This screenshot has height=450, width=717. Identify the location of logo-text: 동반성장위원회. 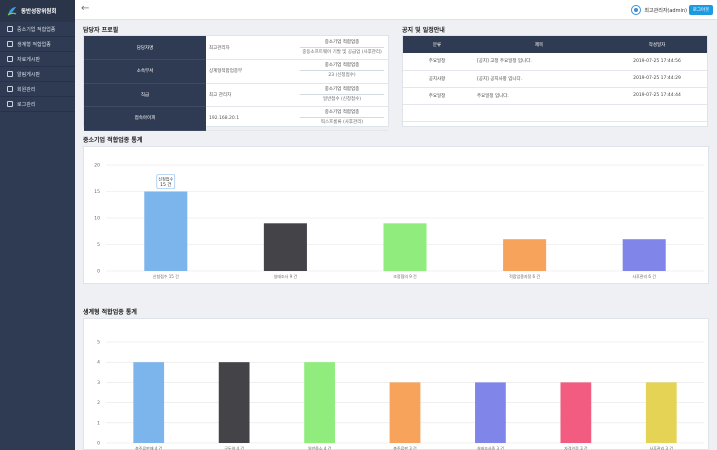
(39, 12).